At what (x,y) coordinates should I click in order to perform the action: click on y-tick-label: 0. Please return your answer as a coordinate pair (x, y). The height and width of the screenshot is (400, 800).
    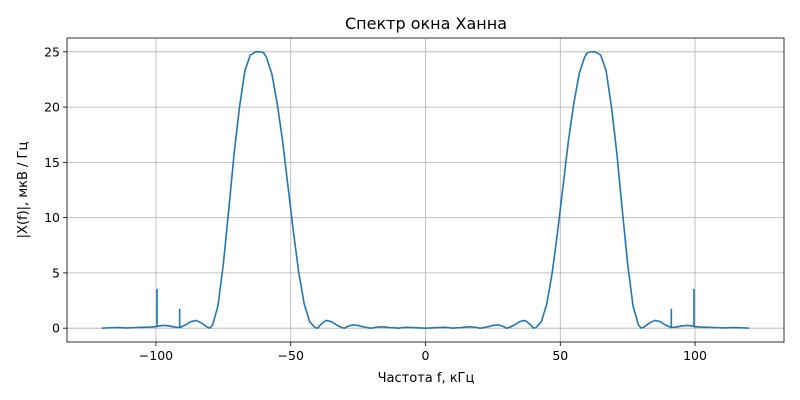
    Looking at the image, I should click on (56, 328).